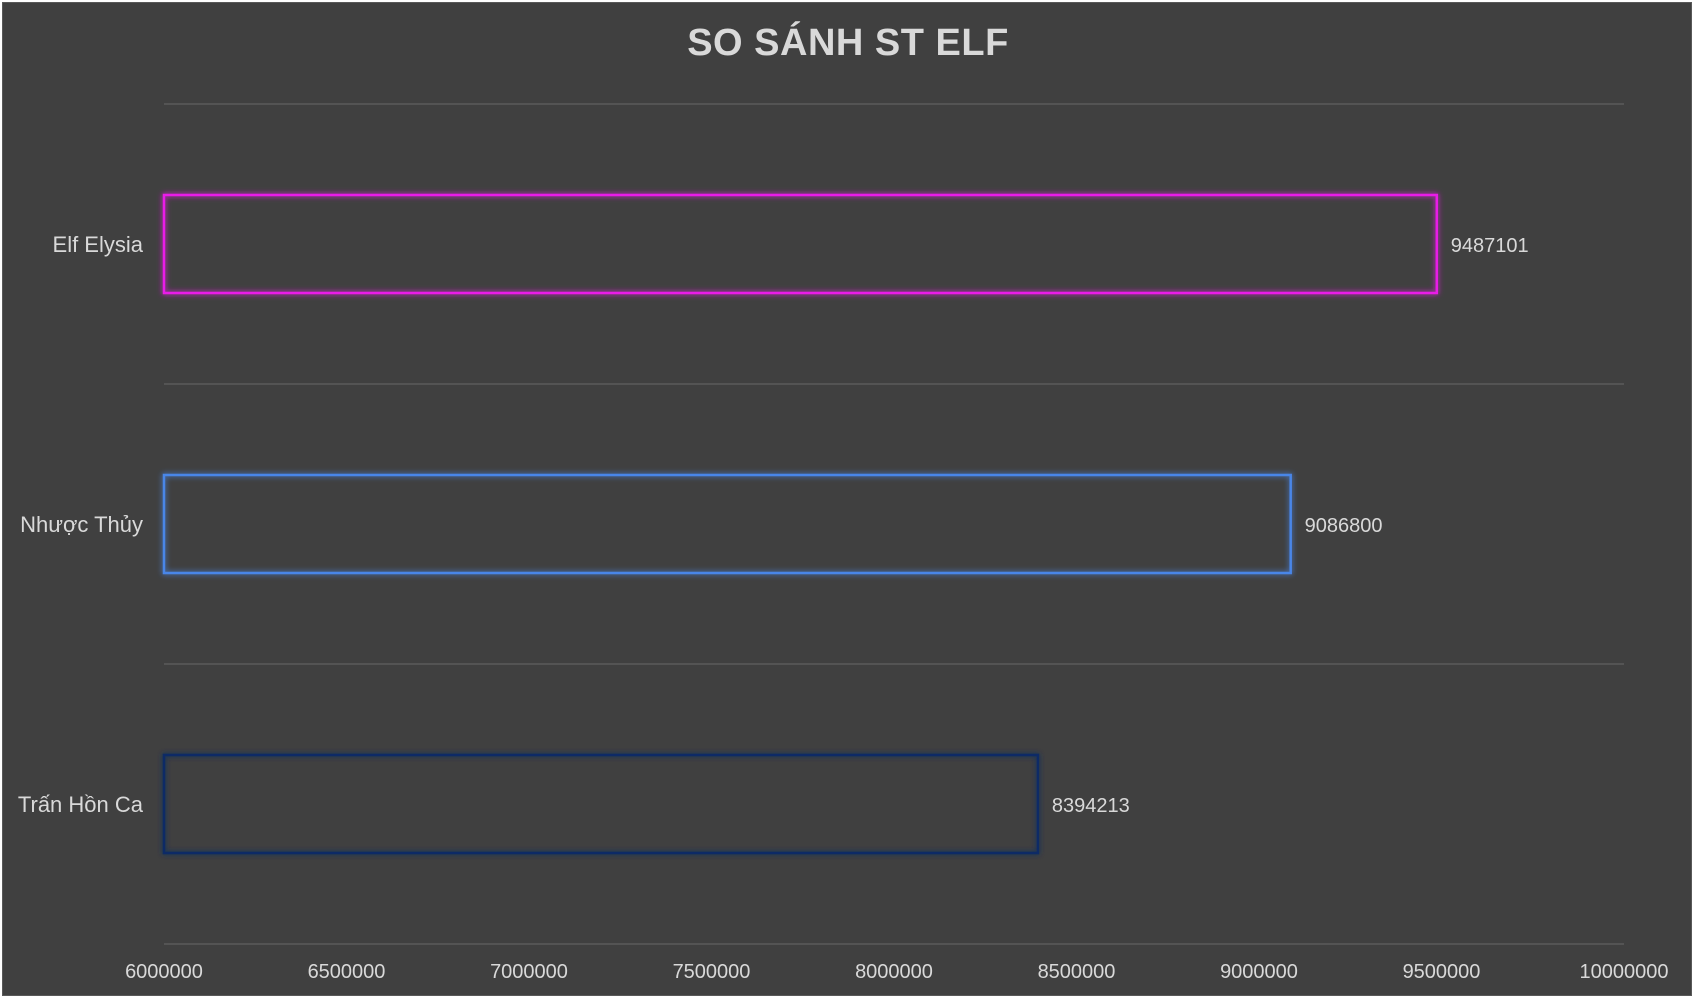 The image size is (1696, 1000). I want to click on x-tick-label: 7500000, so click(712, 972).